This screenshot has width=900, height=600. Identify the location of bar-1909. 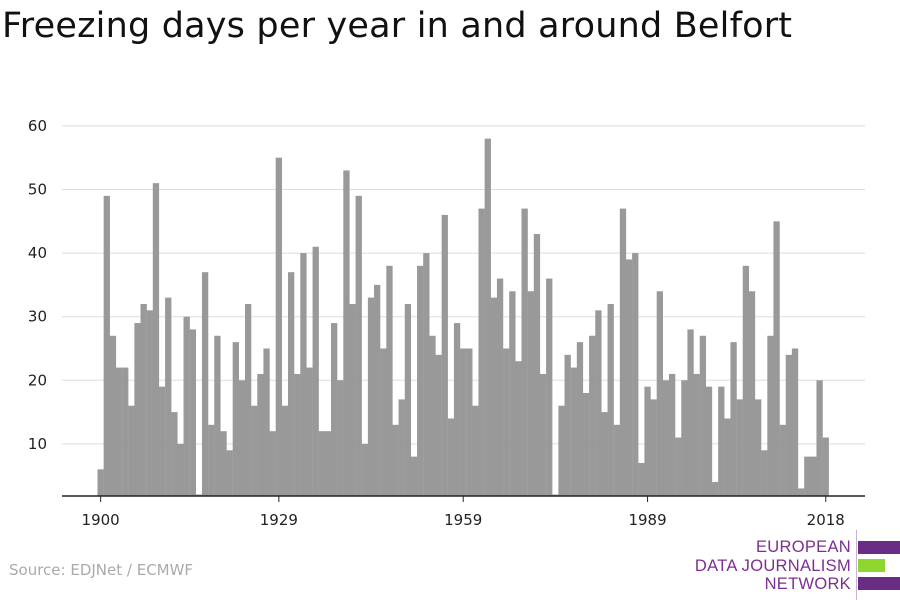
(156, 339).